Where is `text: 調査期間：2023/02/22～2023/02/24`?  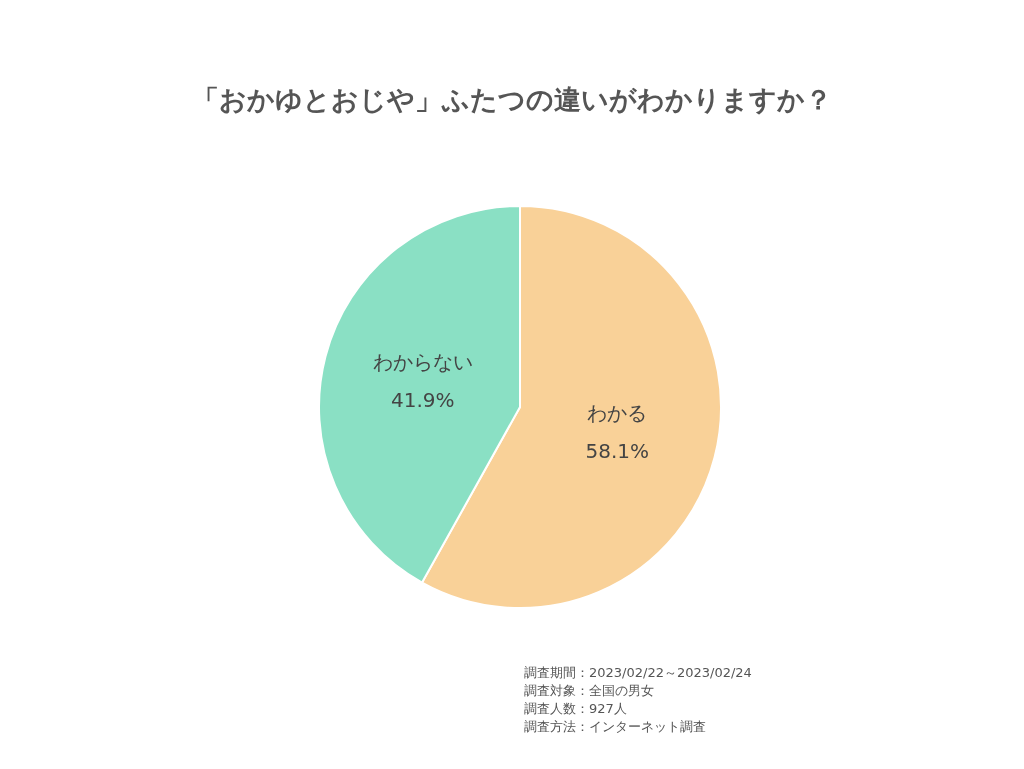 text: 調査期間：2023/02/22～2023/02/24 is located at coordinates (638, 673).